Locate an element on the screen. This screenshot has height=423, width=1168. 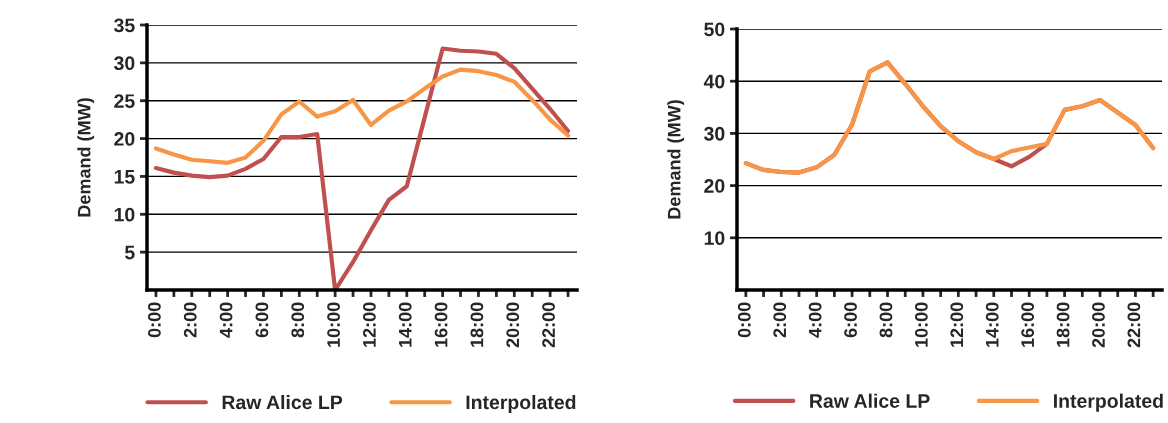
y-tick-label: 5 is located at coordinates (129, 252).